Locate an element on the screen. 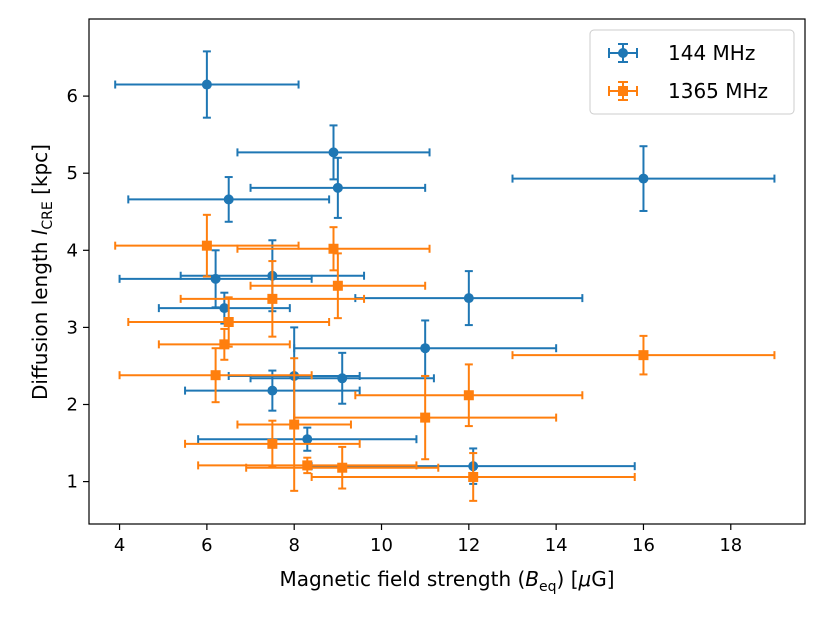  y-axis-ticks: 1 2 3 4 5 6 is located at coordinates (78, 289).